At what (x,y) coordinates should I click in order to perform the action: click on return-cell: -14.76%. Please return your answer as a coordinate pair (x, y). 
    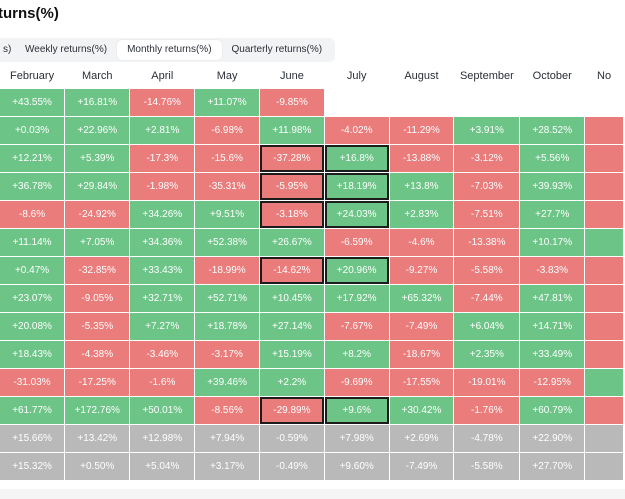
    Looking at the image, I should click on (162, 102).